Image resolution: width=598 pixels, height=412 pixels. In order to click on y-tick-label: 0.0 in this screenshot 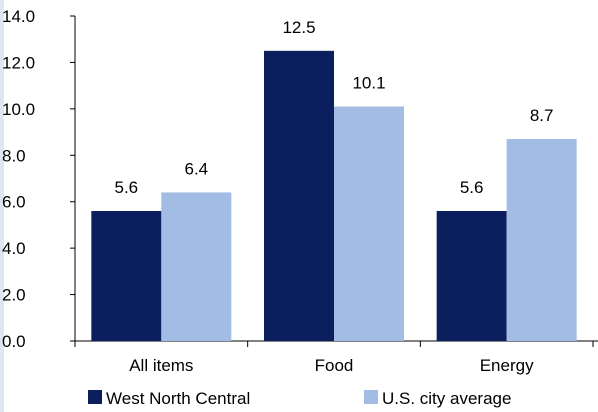, I will do `click(14, 341)`.